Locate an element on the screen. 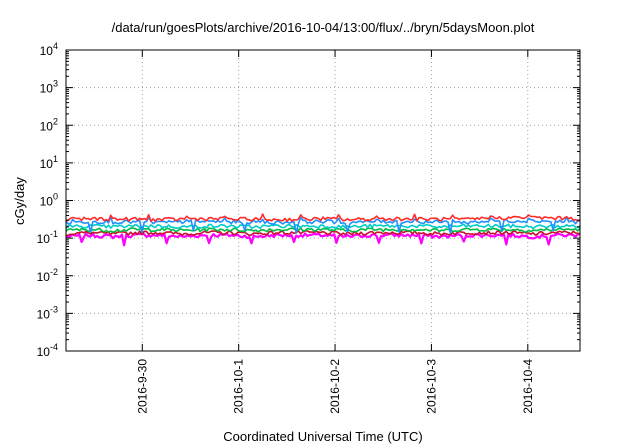 This screenshot has height=448, width=640. x-tick-label: 2016-10-2 is located at coordinates (335, 386).